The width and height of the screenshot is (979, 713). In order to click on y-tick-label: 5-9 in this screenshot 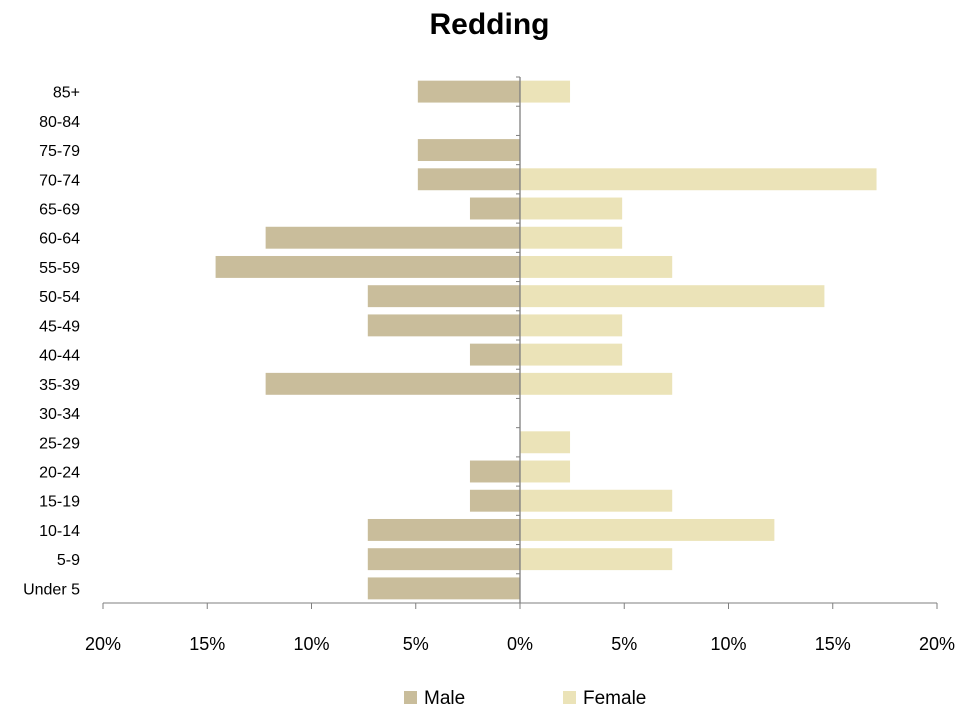, I will do `click(68, 560)`.